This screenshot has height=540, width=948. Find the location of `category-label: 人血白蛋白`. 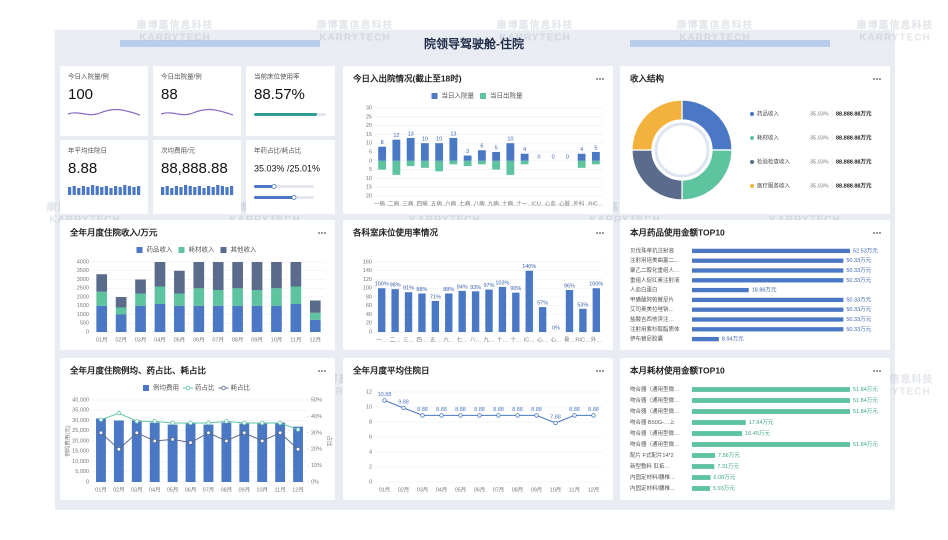

category-label: 人血白蛋白 is located at coordinates (644, 290).